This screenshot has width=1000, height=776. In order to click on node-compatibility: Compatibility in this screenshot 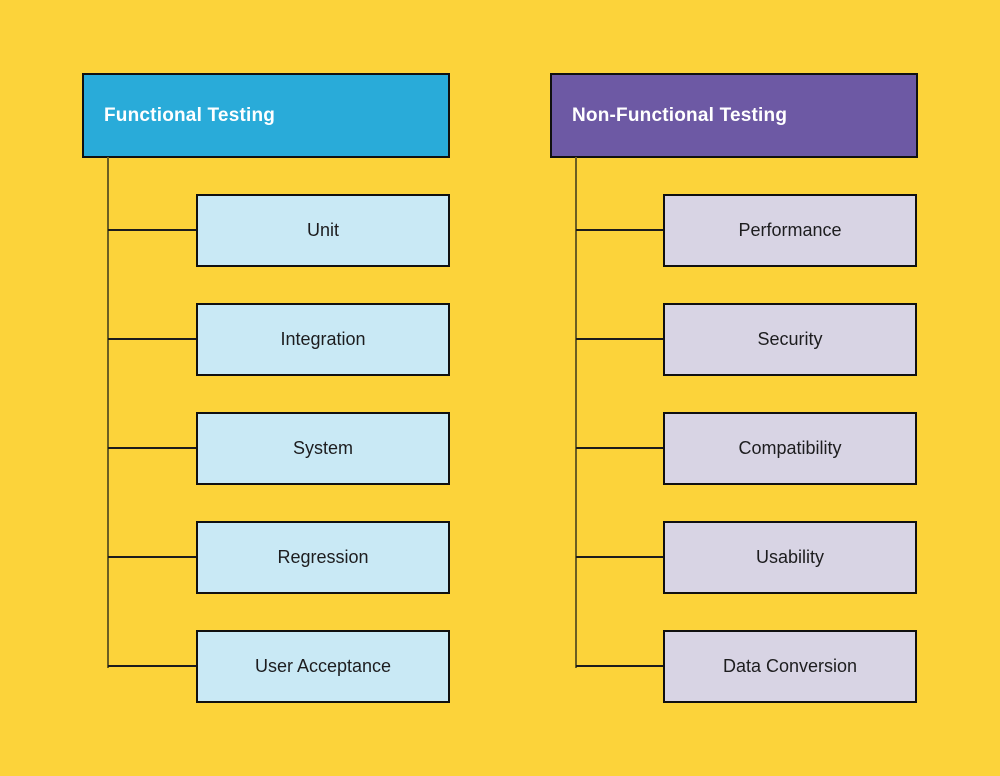, I will do `click(790, 448)`.